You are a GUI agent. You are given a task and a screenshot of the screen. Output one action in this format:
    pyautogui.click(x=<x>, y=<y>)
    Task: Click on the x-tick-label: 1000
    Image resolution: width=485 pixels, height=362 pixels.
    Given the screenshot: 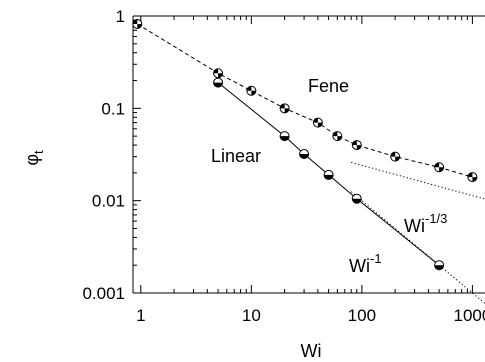 What is the action you would take?
    pyautogui.click(x=469, y=315)
    